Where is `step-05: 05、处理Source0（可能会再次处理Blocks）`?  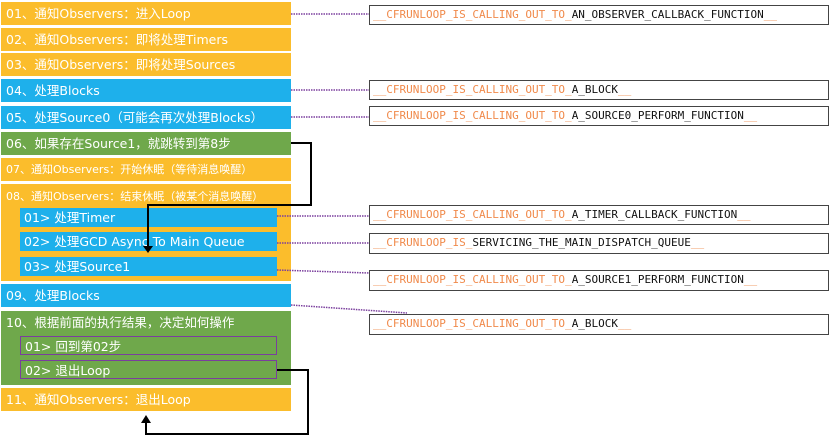
step-05: 05、处理Source0（可能会再次处理Blocks） is located at coordinates (146, 117).